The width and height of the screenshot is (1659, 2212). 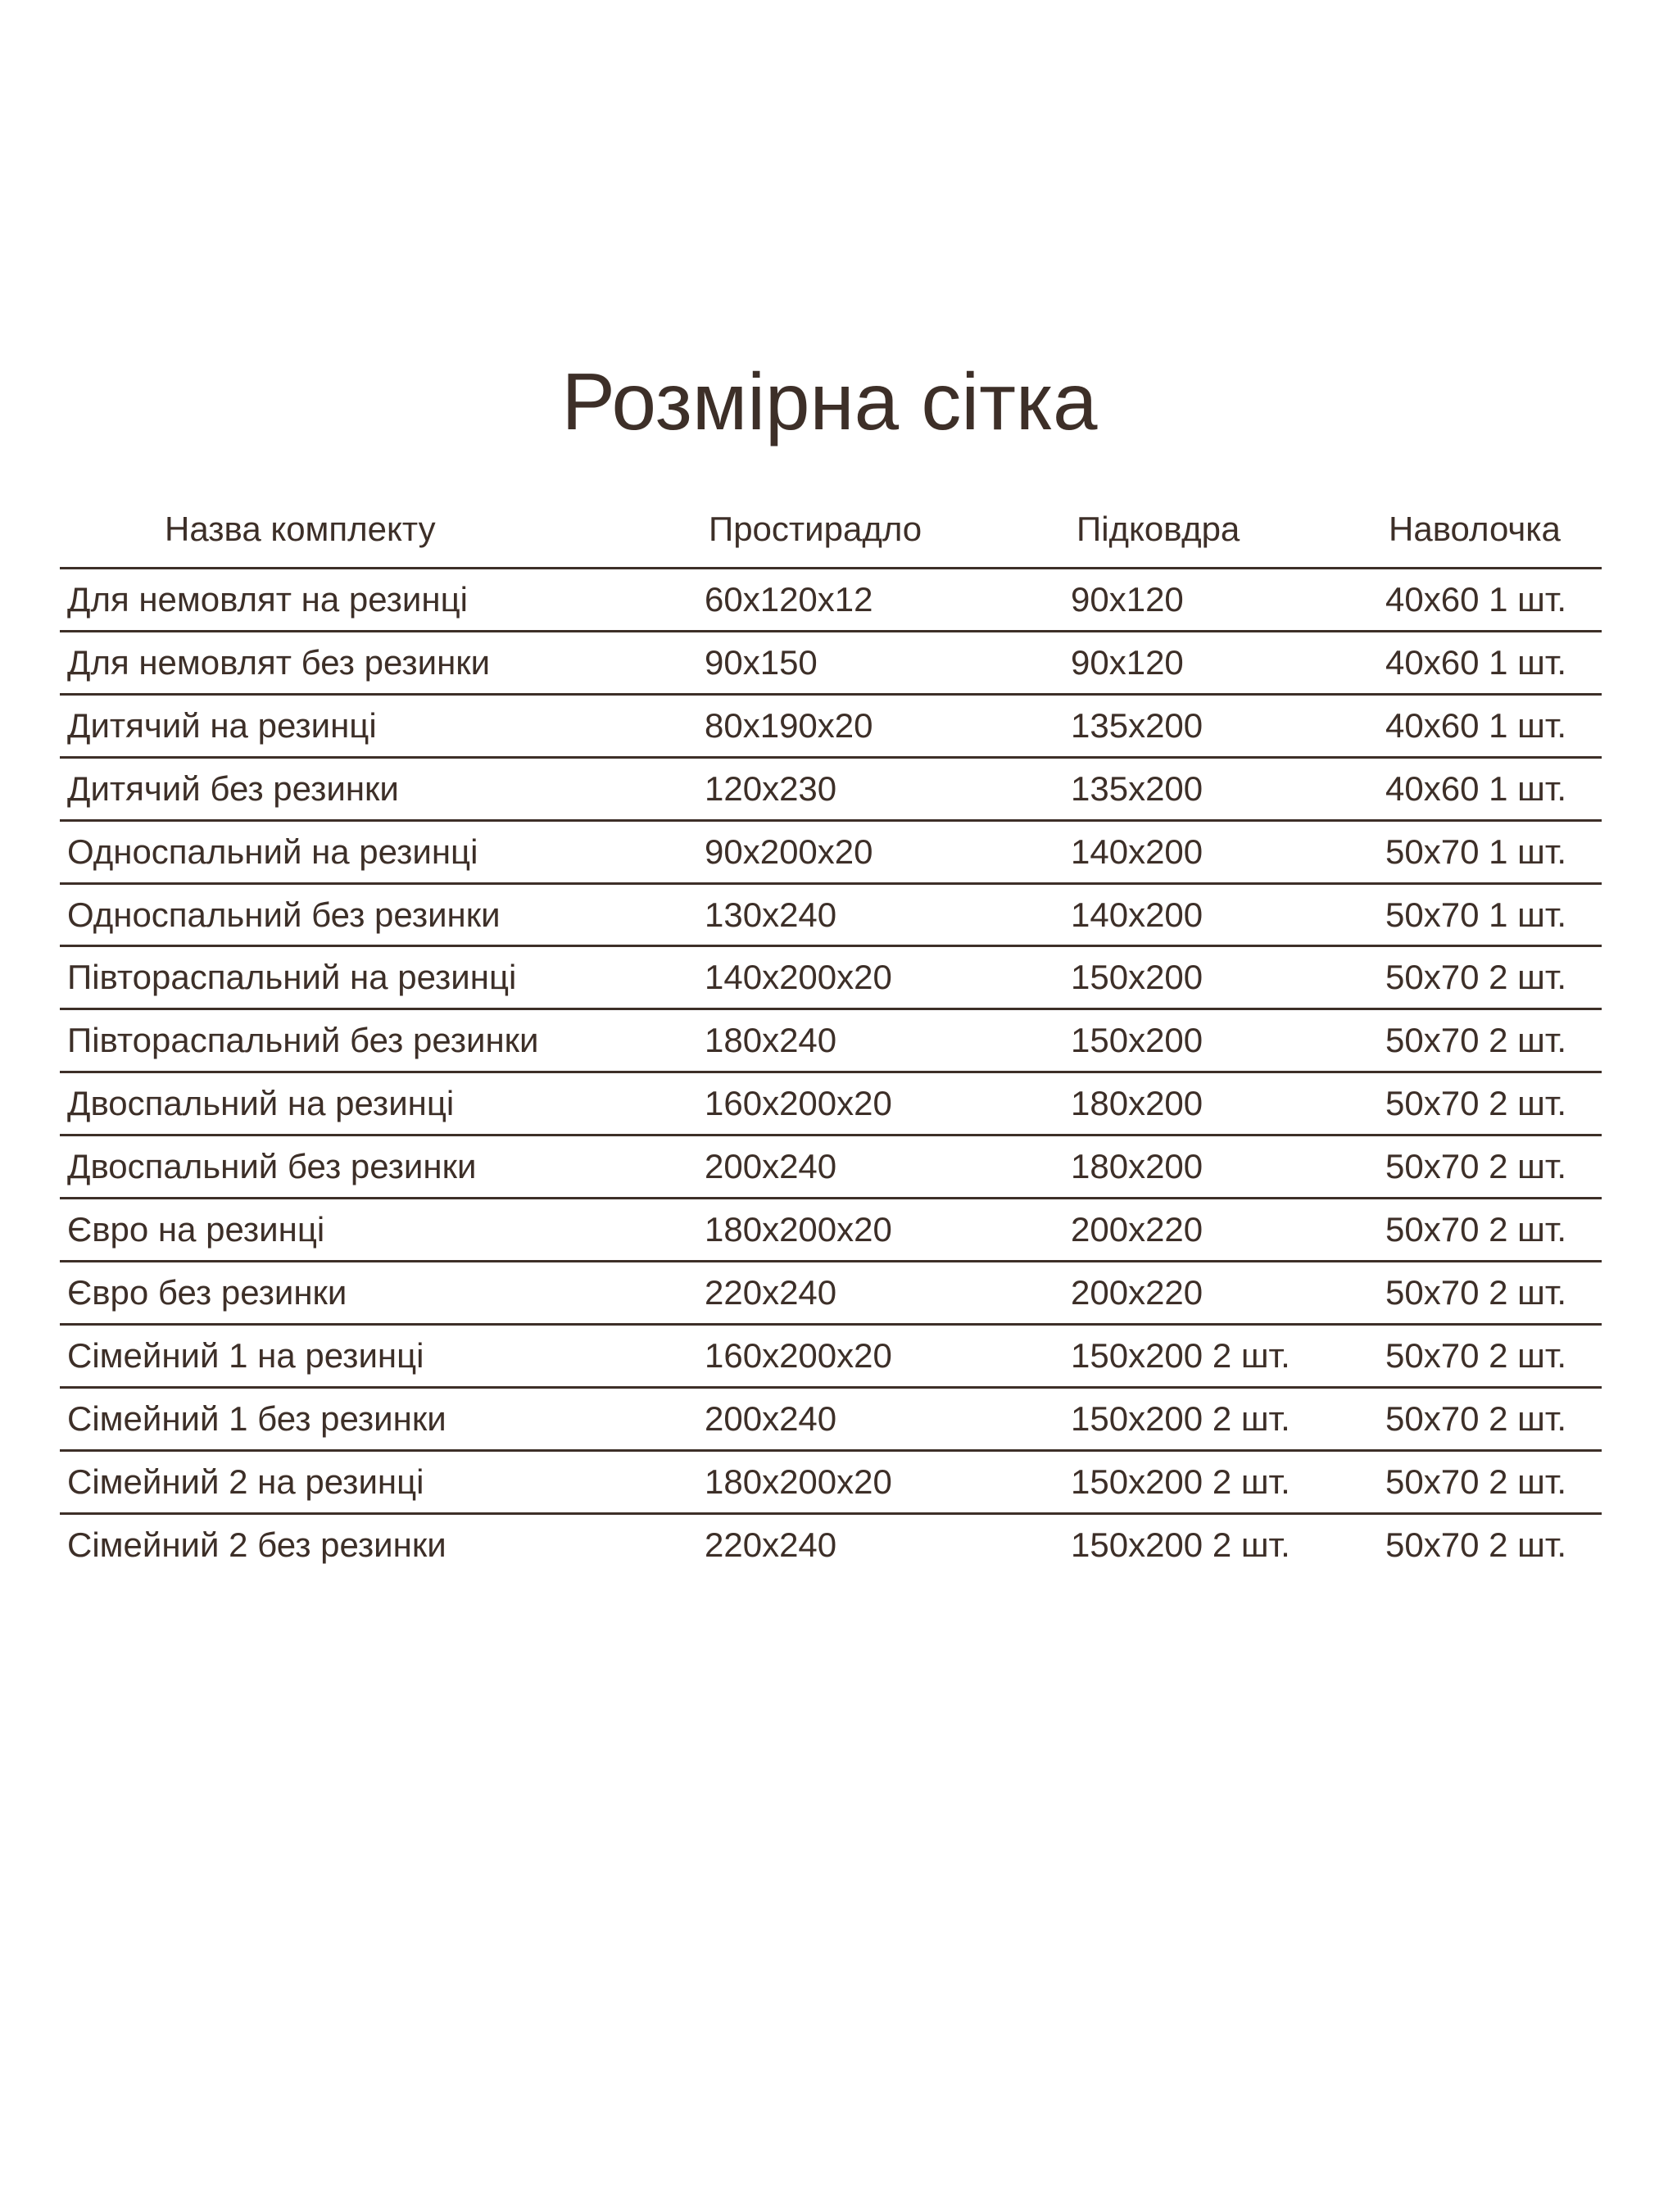 I want to click on cell-set-name: Для немовлят на резинці, so click(x=267, y=599).